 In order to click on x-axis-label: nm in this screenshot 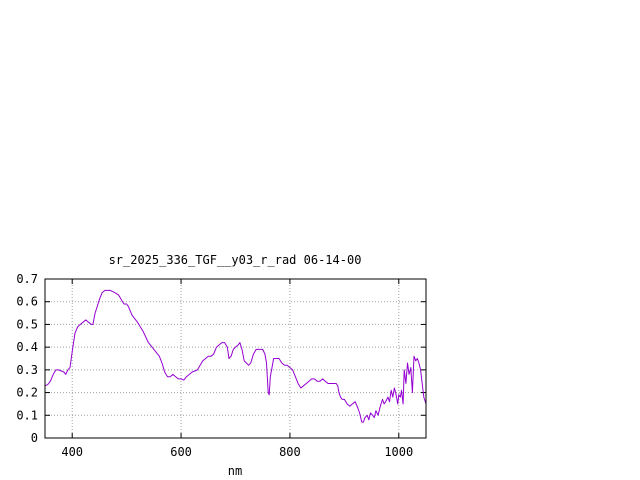, I will do `click(235, 471)`.